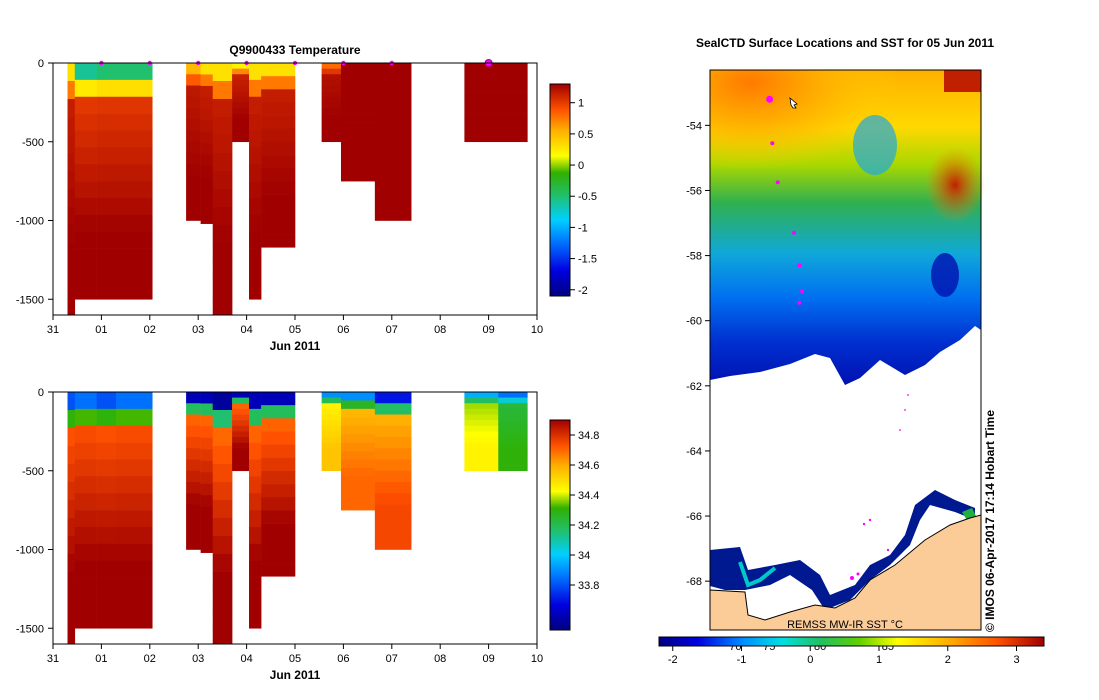 Image resolution: width=1099 pixels, height=700 pixels. Describe the element at coordinates (33, 143) in the screenshot. I see `y-tick-label: -500` at that location.